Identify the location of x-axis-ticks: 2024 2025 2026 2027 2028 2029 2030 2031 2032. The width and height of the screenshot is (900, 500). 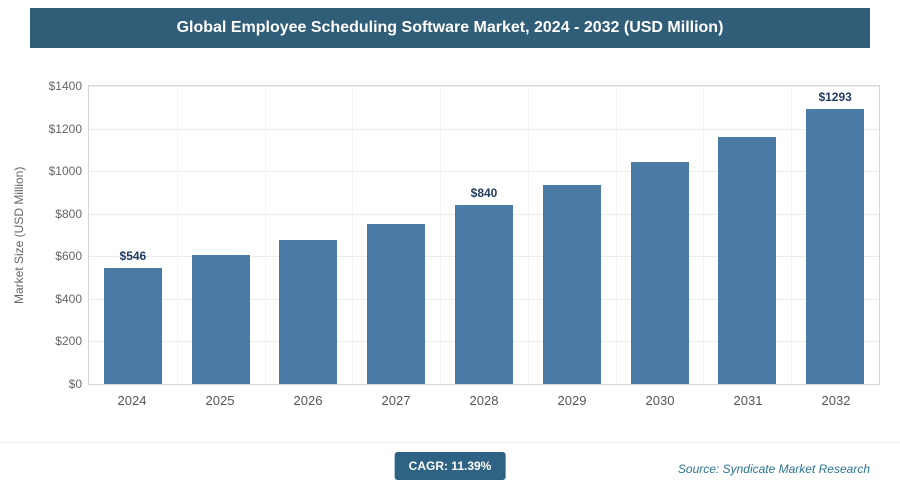
(484, 400).